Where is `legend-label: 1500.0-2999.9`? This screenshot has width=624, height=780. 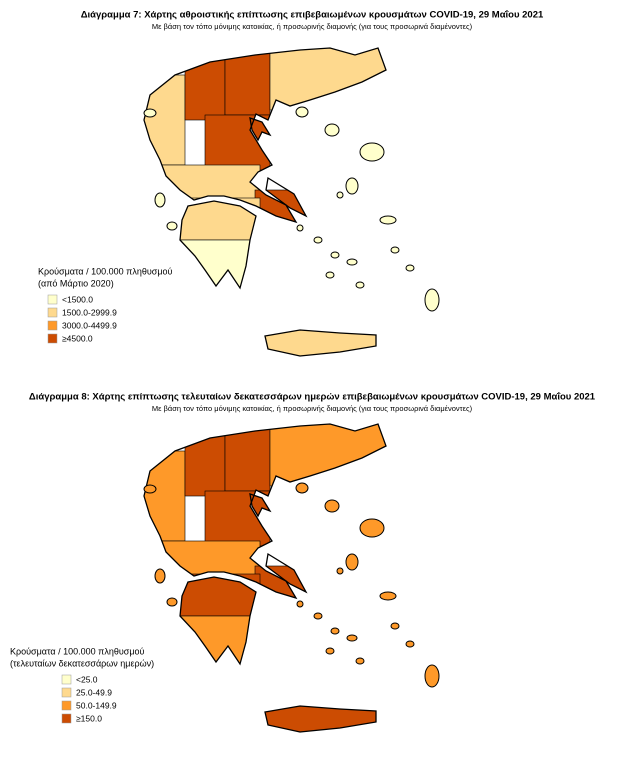 legend-label: 1500.0-2999.9 is located at coordinates (89, 312).